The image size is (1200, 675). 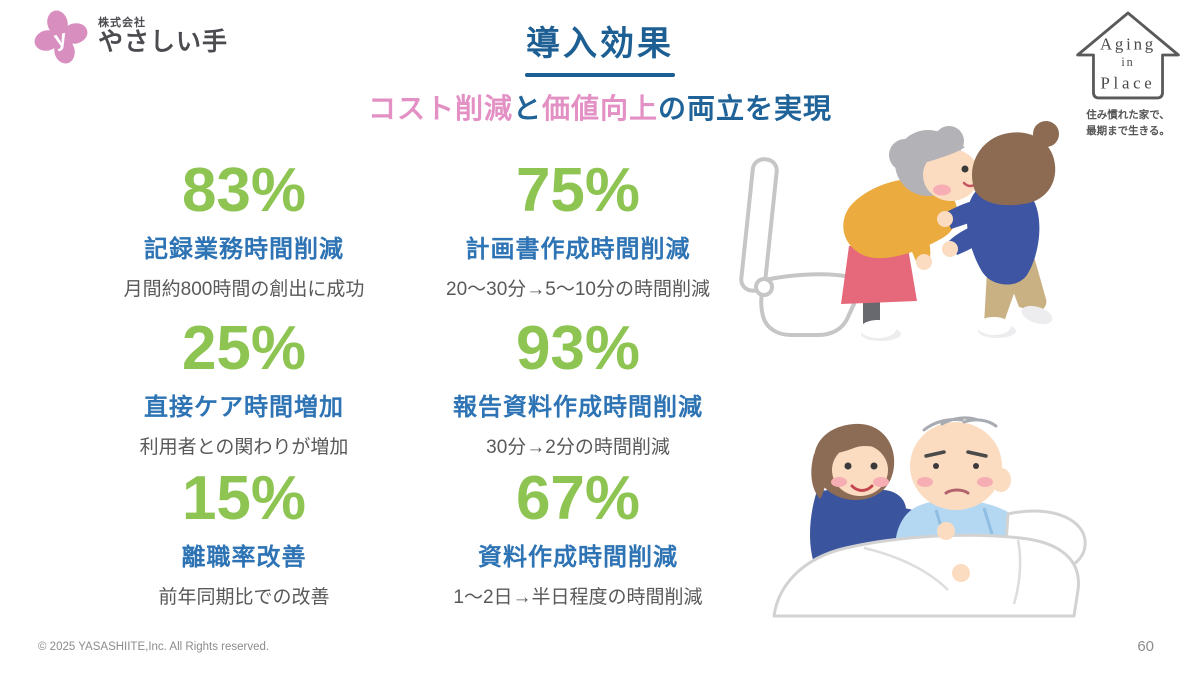 What do you see at coordinates (745, 108) in the screenshot?
I see `subtitle-segment: の両立を実現` at bounding box center [745, 108].